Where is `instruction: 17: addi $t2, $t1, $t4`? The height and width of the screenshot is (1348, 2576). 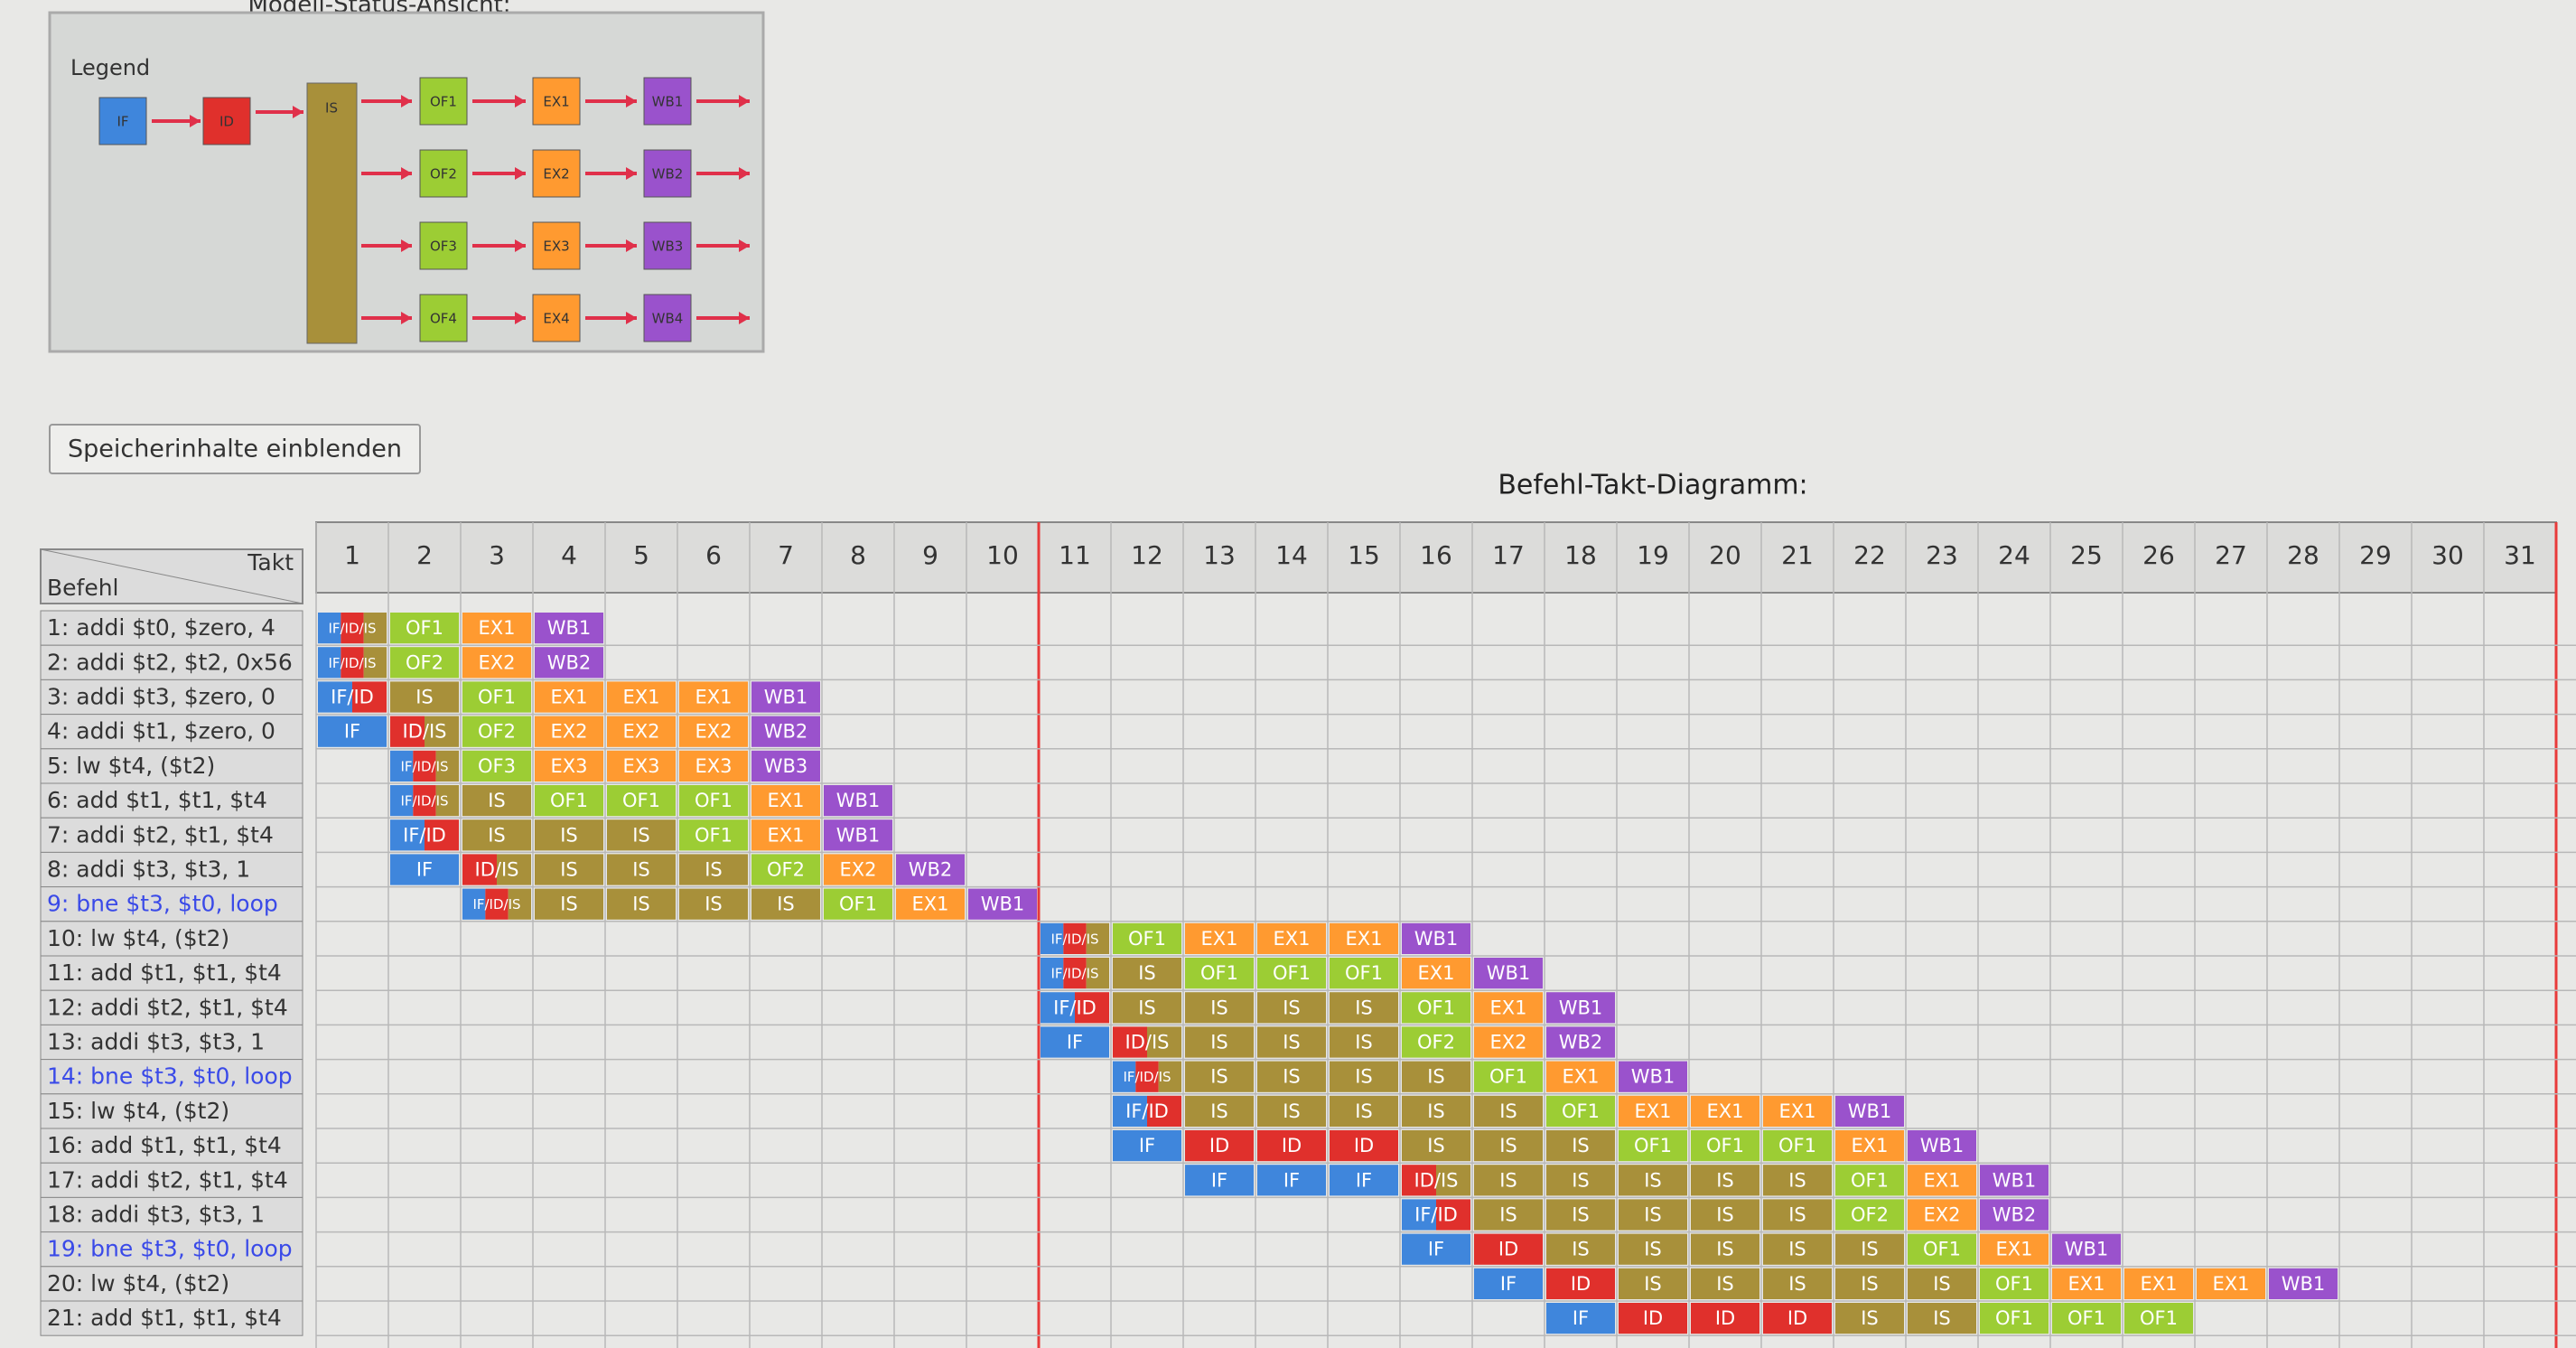
instruction: 17: addi $t2, $t1, $t4 is located at coordinates (167, 1179).